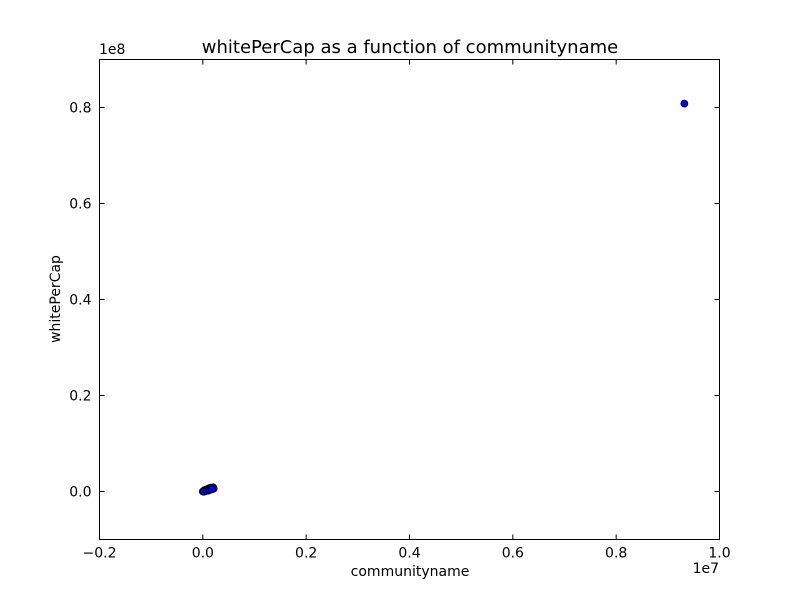 Image resolution: width=800 pixels, height=600 pixels. What do you see at coordinates (706, 569) in the screenshot?
I see `x-axis-multiplier: 1e7` at bounding box center [706, 569].